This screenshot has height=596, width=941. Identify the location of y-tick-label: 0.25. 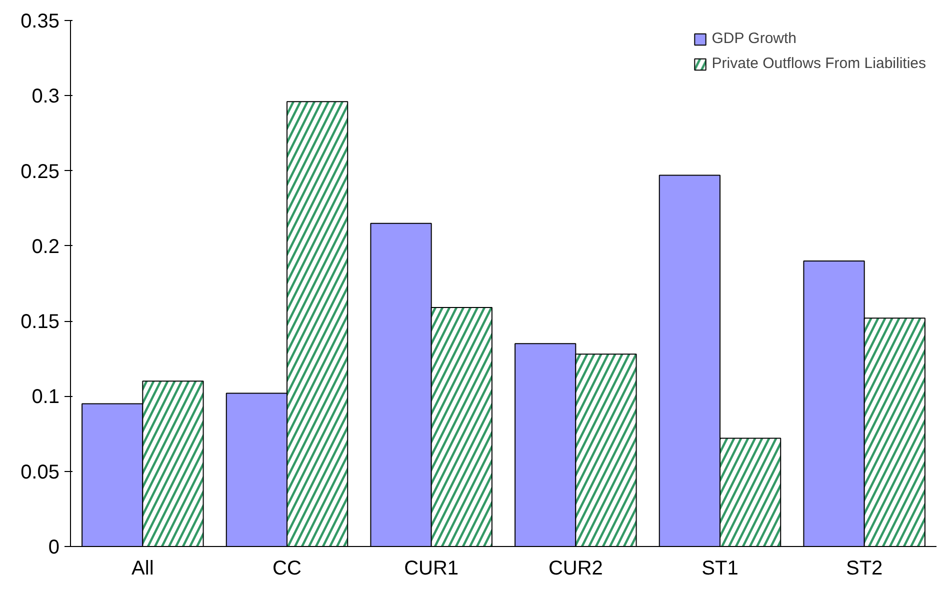
(40, 171).